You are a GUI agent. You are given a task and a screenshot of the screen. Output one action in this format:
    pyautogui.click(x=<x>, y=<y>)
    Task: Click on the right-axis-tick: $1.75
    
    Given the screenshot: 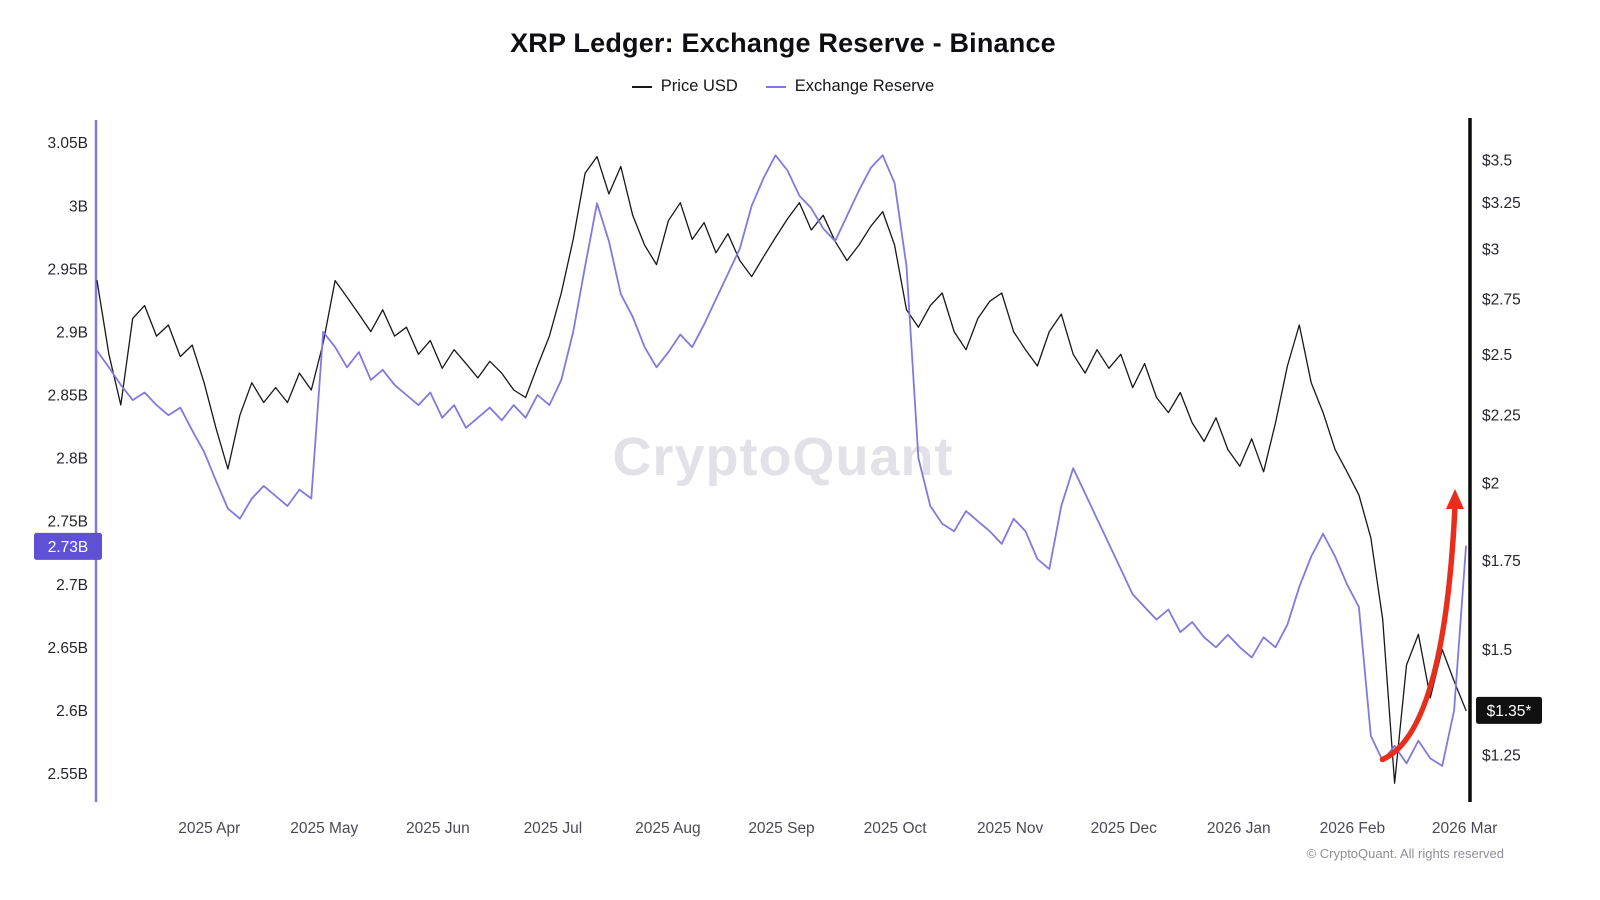 What is the action you would take?
    pyautogui.click(x=1501, y=561)
    